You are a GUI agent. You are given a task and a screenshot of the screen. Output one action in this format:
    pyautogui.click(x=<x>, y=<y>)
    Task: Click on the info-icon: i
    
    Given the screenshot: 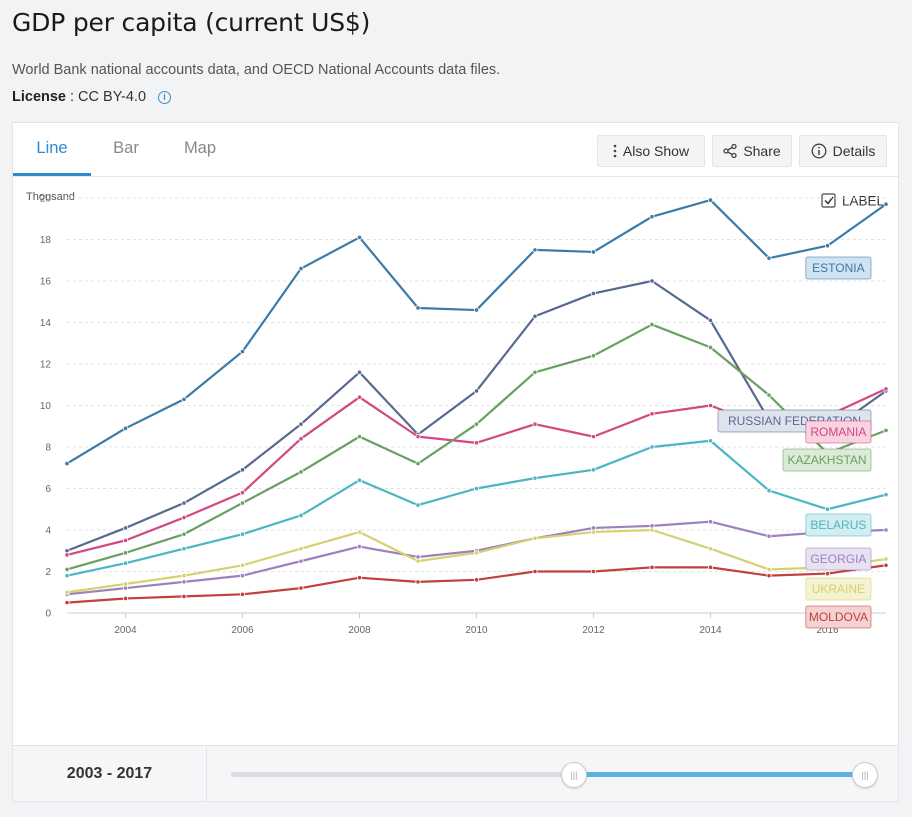 What is the action you would take?
    pyautogui.click(x=165, y=97)
    